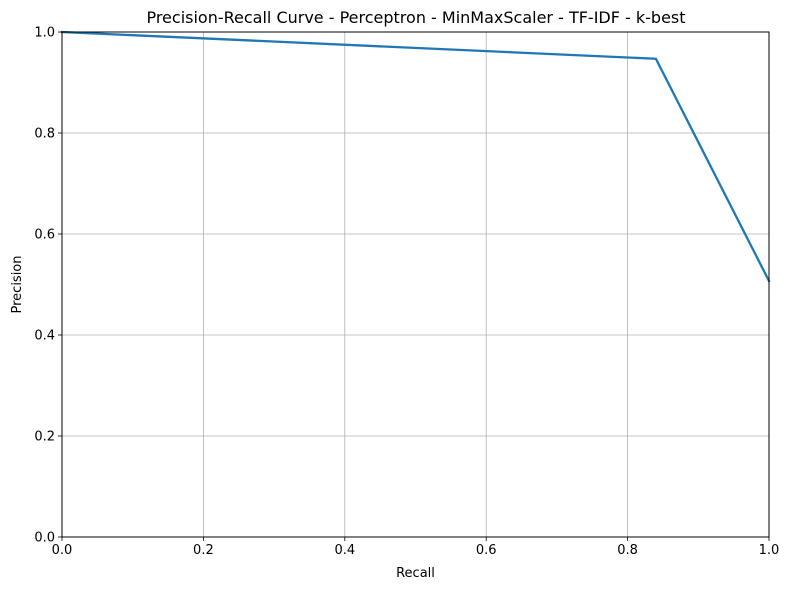 The width and height of the screenshot is (789, 590). Describe the element at coordinates (416, 547) in the screenshot. I see `x-axis-ticks: 0.0 0.2 0.4 0.6 0.8 1.0` at that location.